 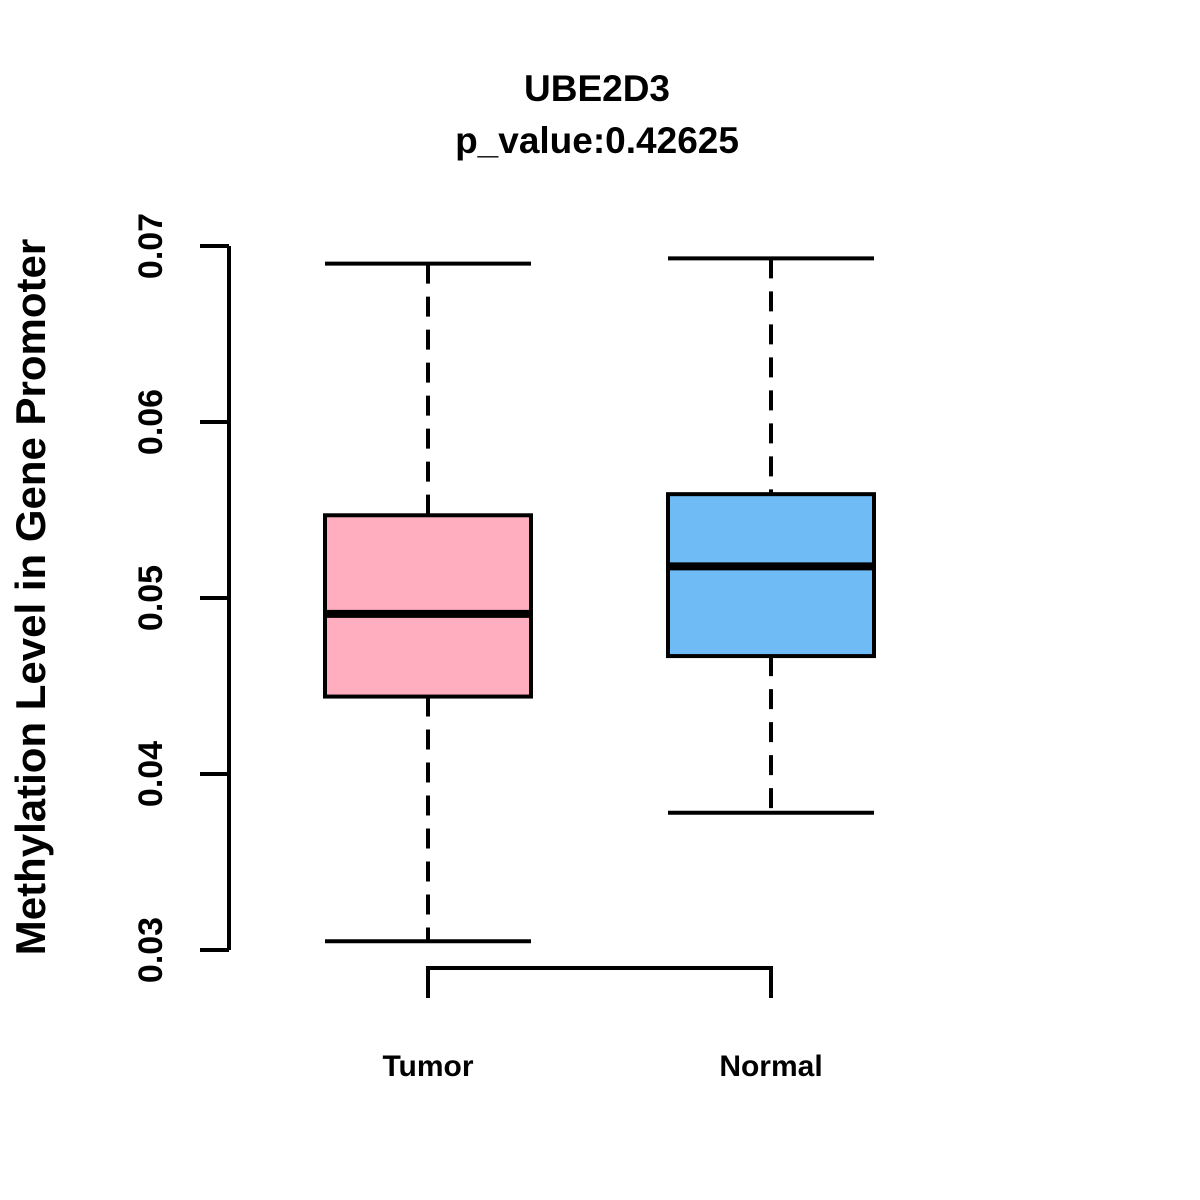 What do you see at coordinates (151, 950) in the screenshot?
I see `y-tick-label: 0.03` at bounding box center [151, 950].